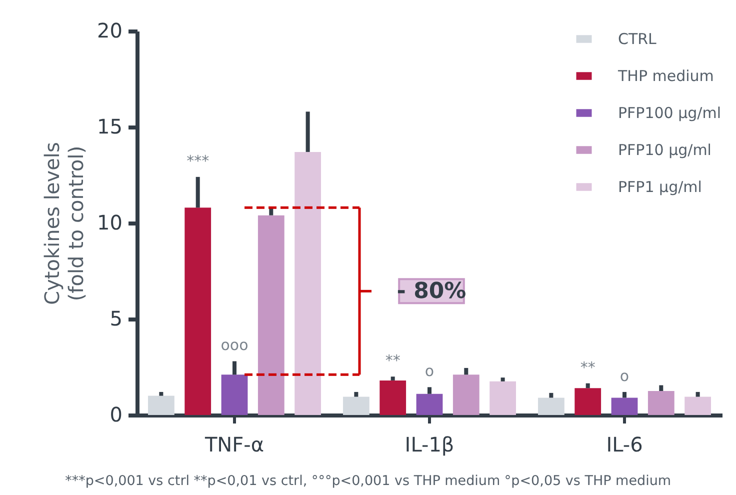 Image resolution: width=736 pixels, height=495 pixels. What do you see at coordinates (665, 76) in the screenshot?
I see `legend-label: THP medium` at bounding box center [665, 76].